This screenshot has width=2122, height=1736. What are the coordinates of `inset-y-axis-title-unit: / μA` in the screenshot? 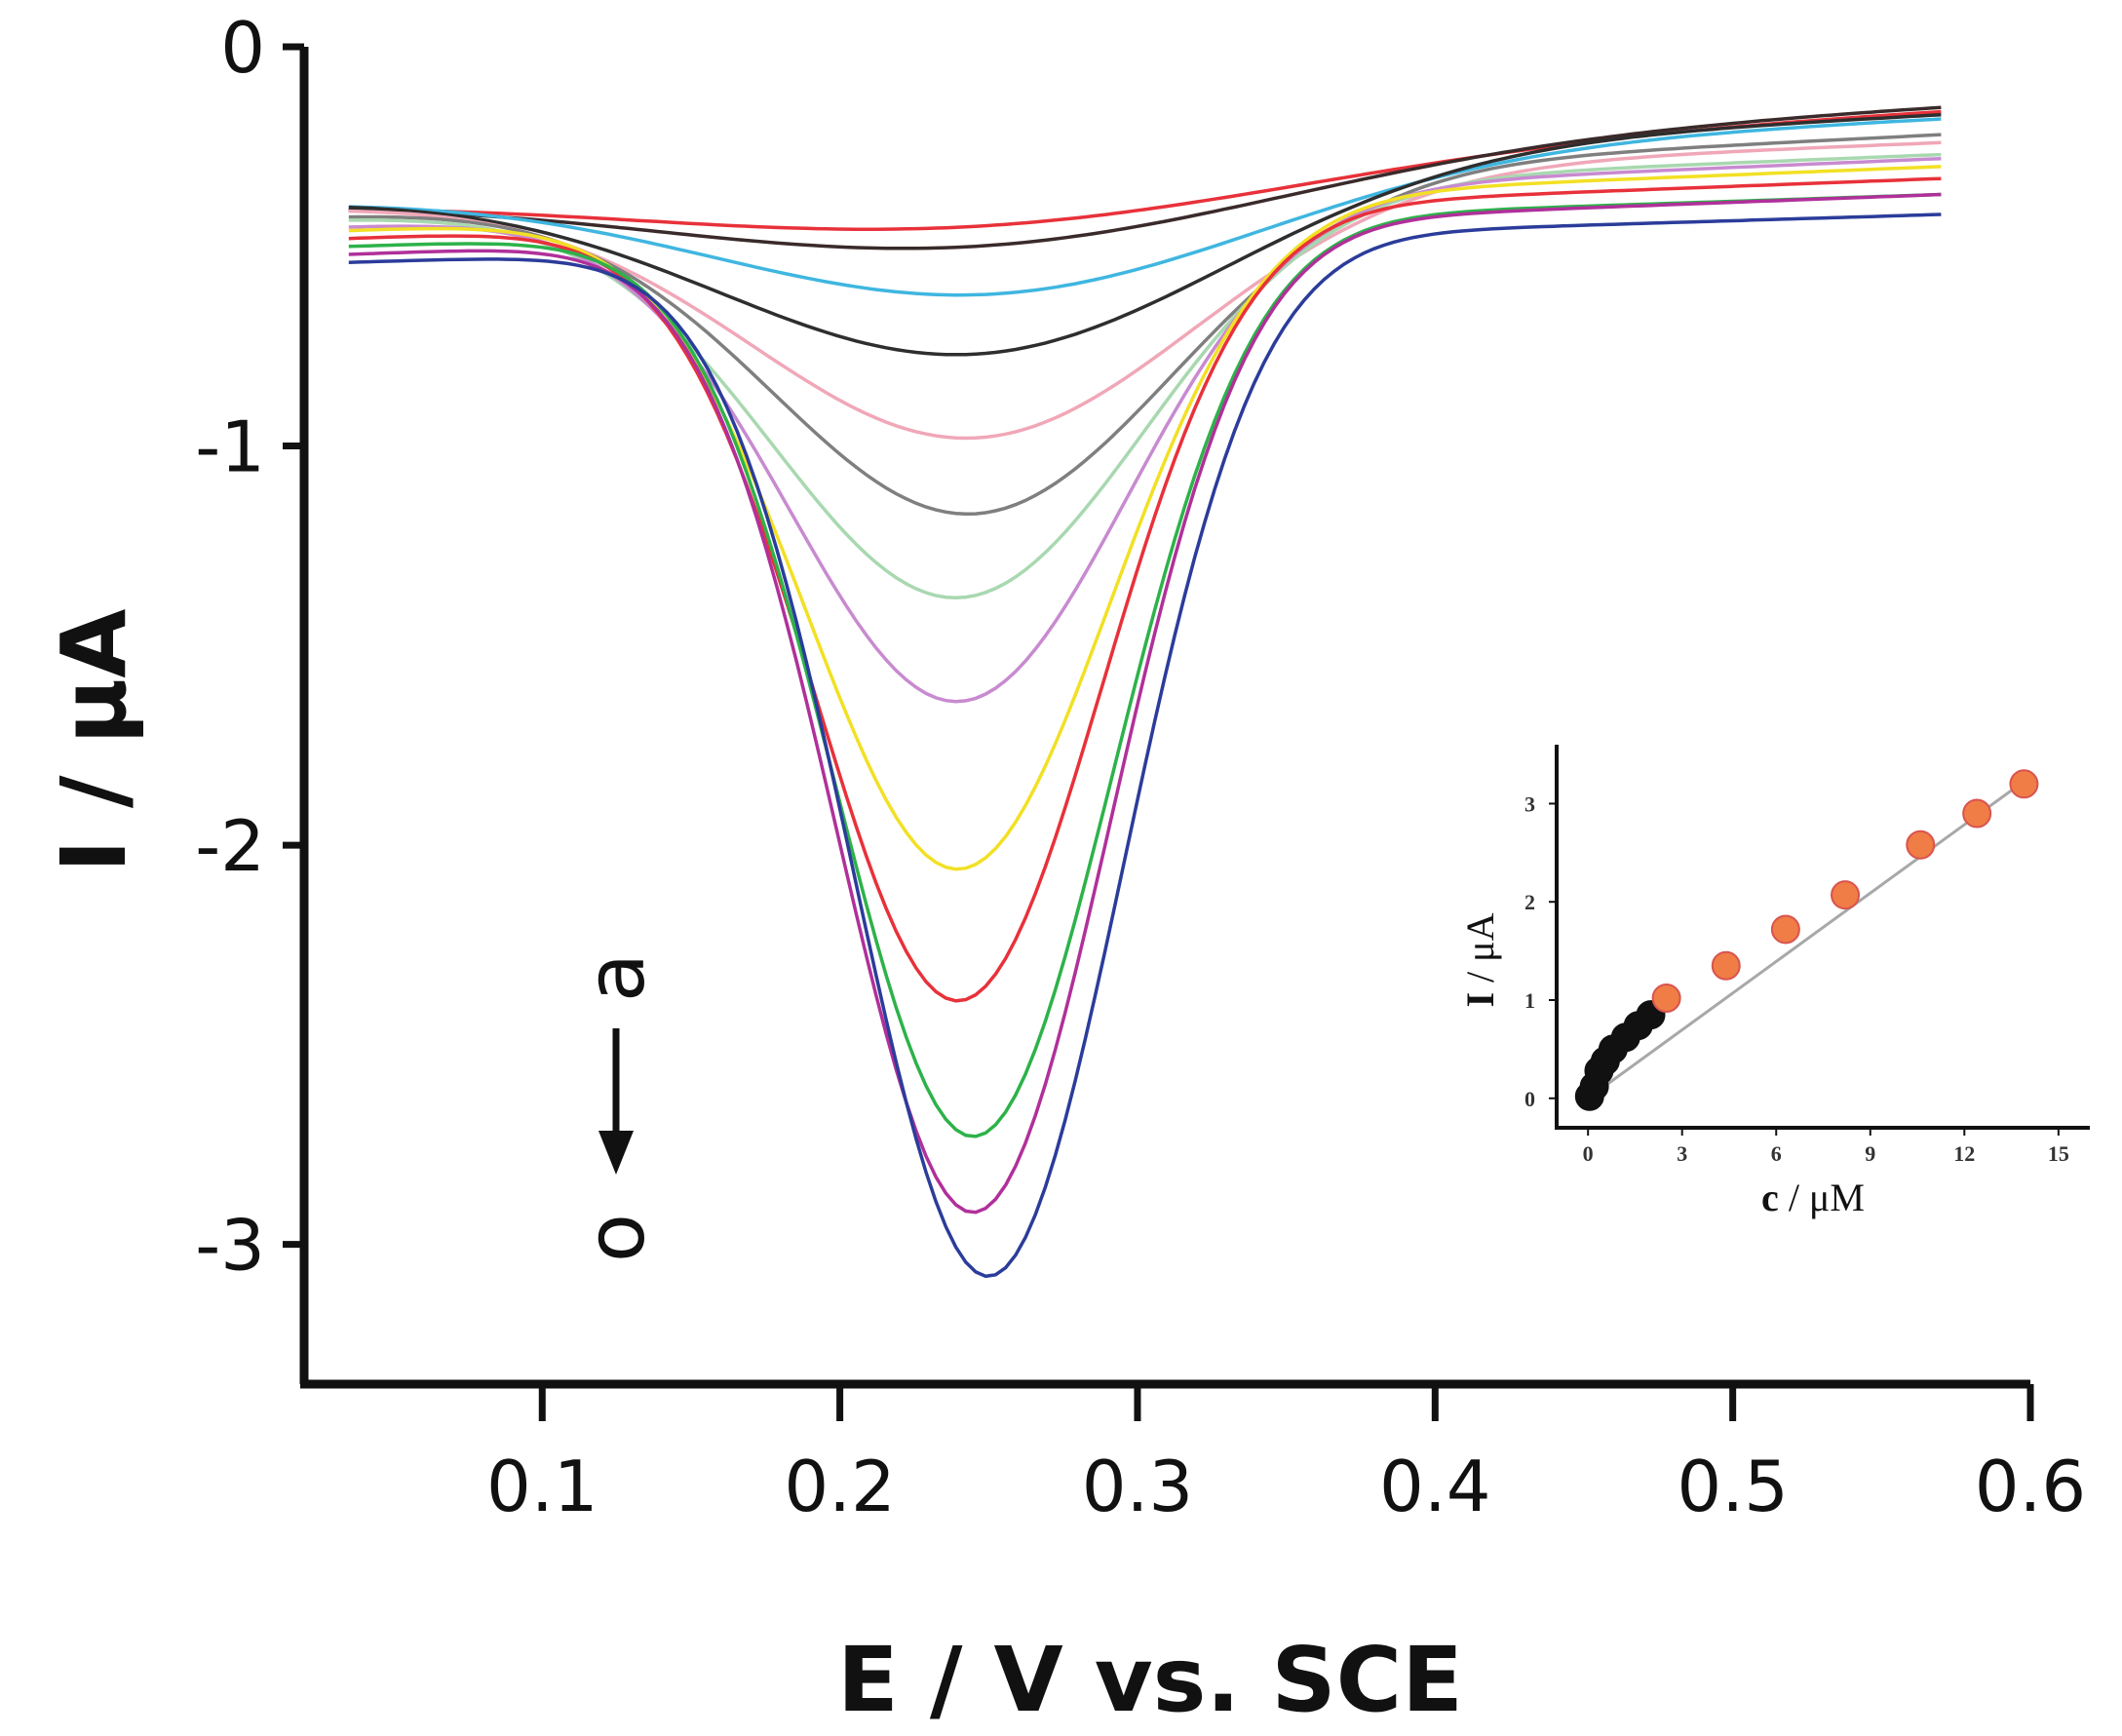 It's located at (1480, 952).